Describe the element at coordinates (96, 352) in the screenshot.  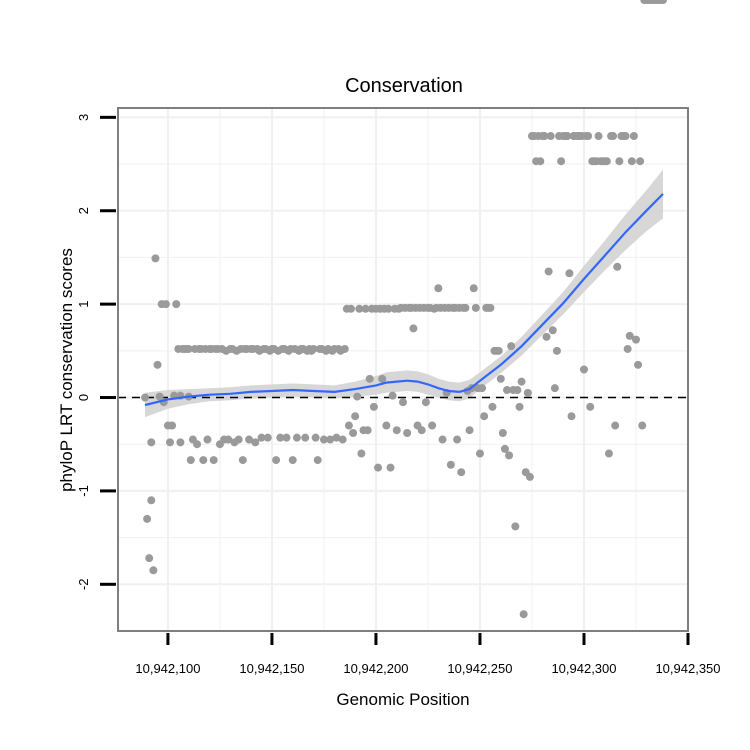
I see `y-axis: -2 -1 0 1 2 3` at that location.